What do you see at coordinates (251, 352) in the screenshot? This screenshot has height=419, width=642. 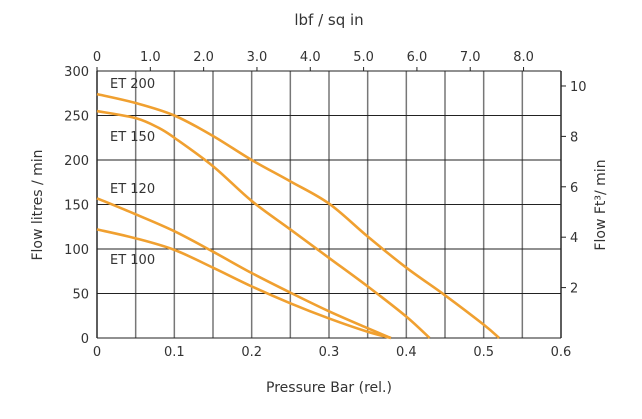 I see `x-tick-label: 0.2` at bounding box center [251, 352].